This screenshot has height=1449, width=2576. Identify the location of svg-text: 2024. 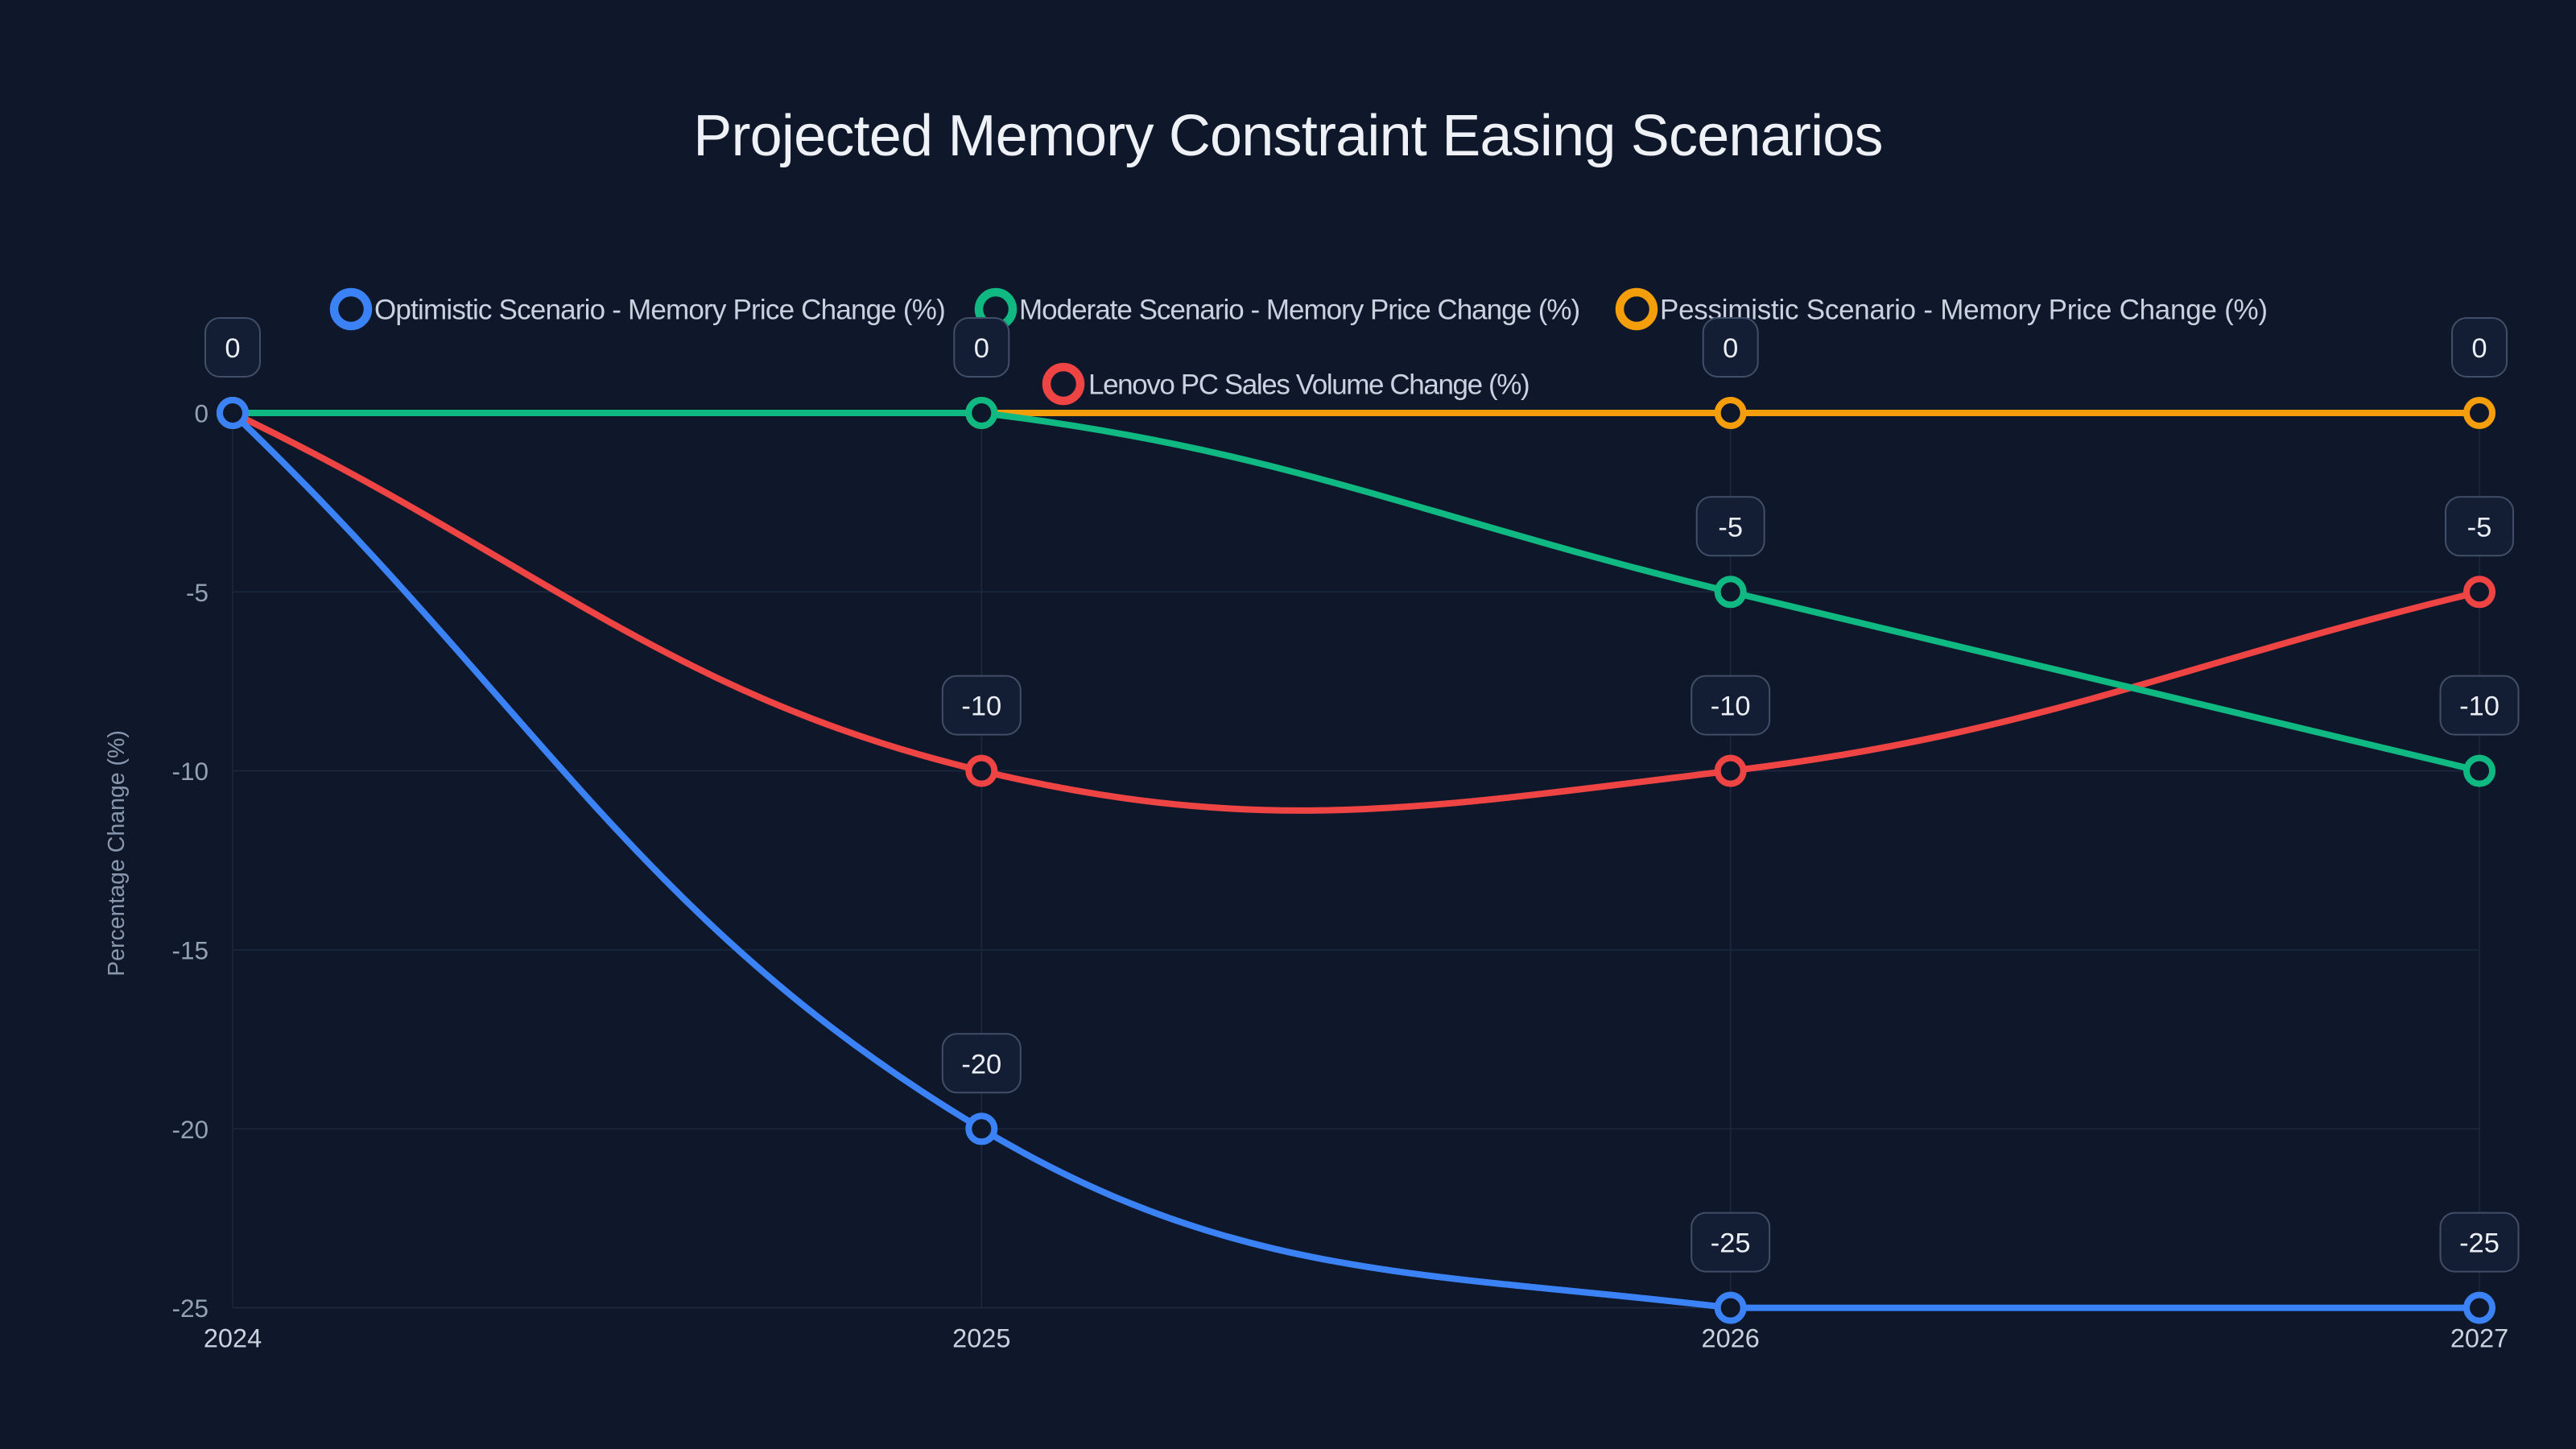
(233, 1338).